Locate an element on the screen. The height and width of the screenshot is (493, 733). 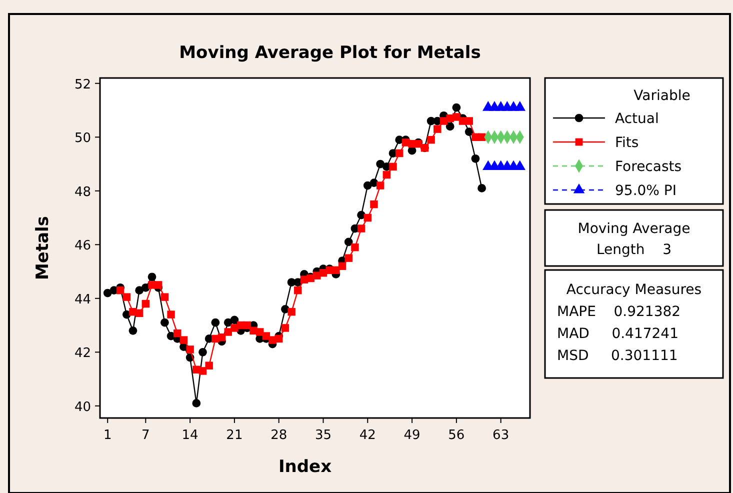
x-tick-label: 7 is located at coordinates (146, 435).